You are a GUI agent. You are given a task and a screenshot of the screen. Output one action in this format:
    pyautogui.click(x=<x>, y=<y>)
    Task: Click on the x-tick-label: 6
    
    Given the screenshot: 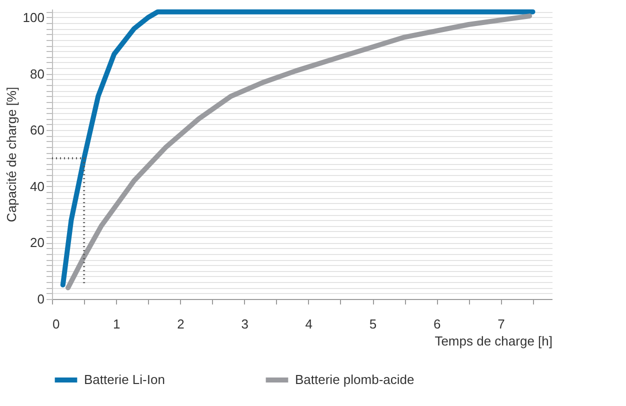 What is the action you would take?
    pyautogui.click(x=437, y=324)
    